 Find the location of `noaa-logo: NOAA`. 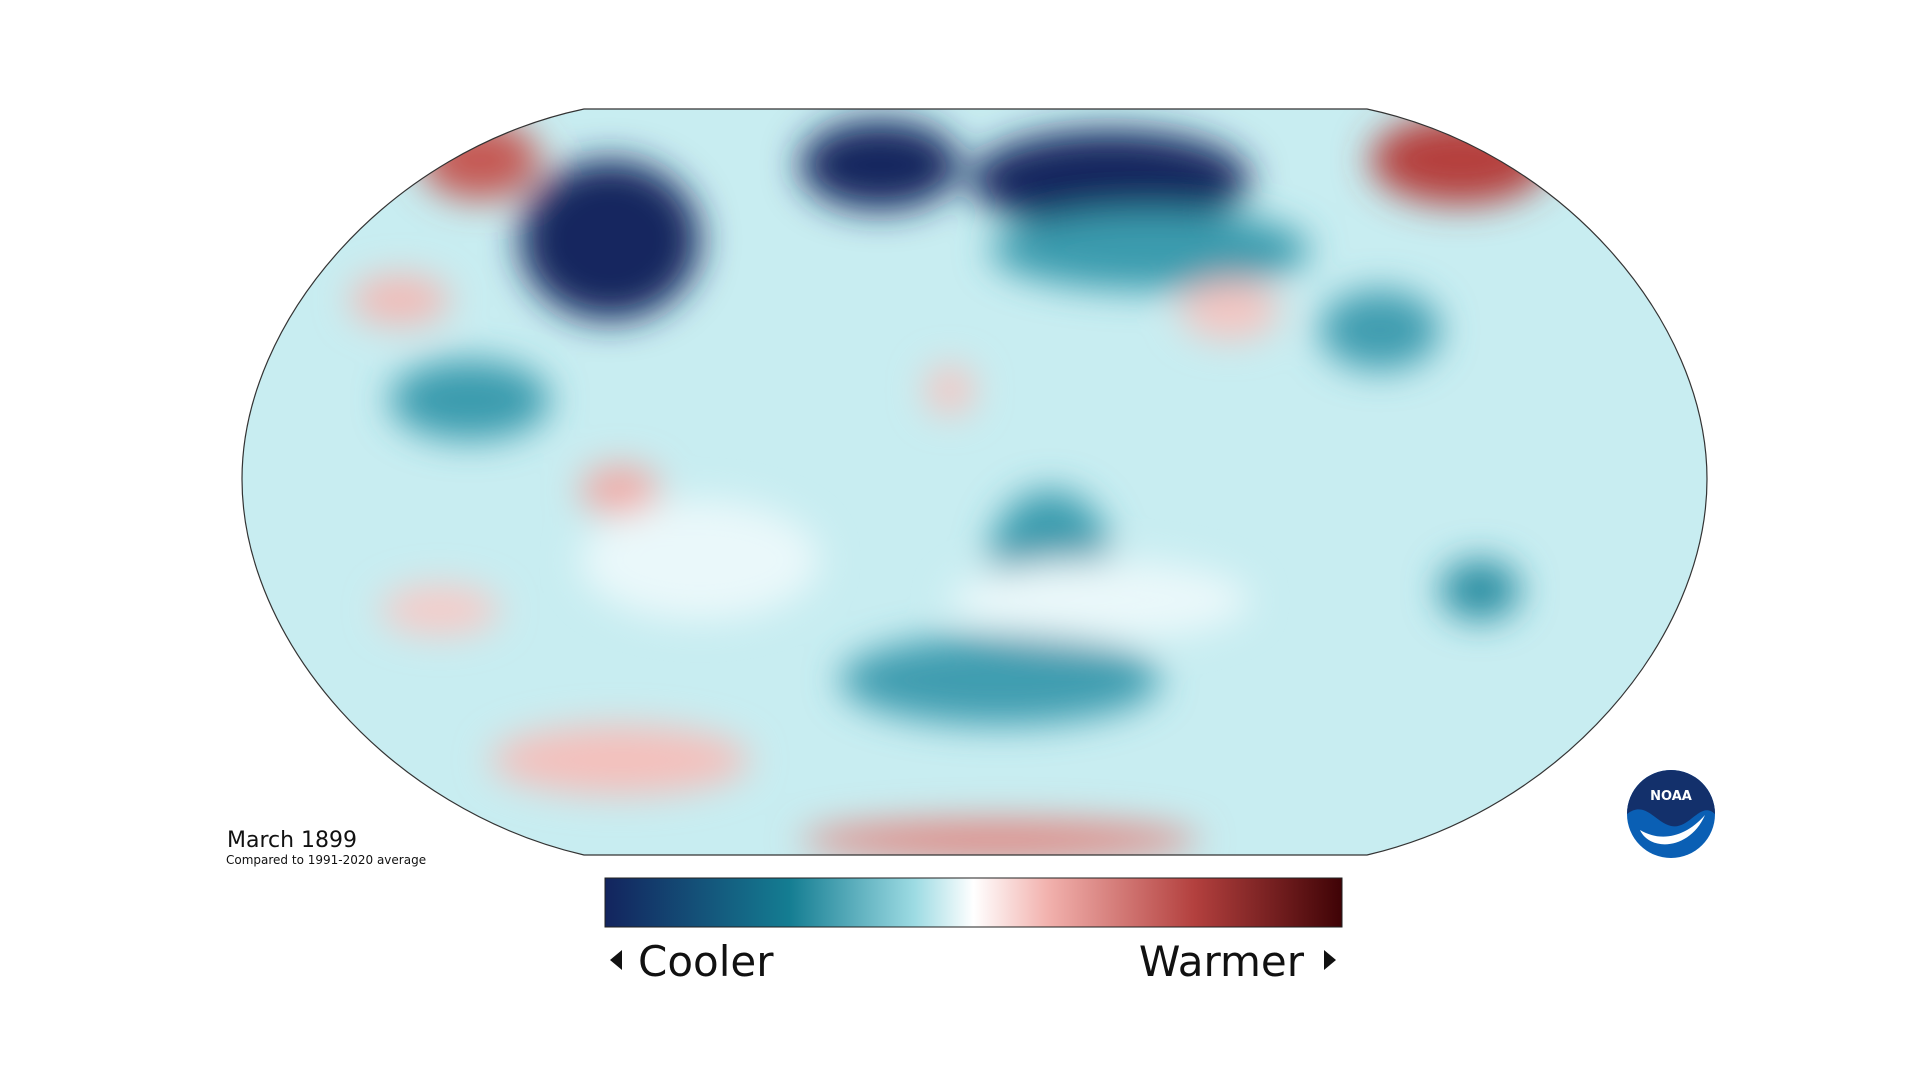

noaa-logo: NOAA is located at coordinates (1671, 814).